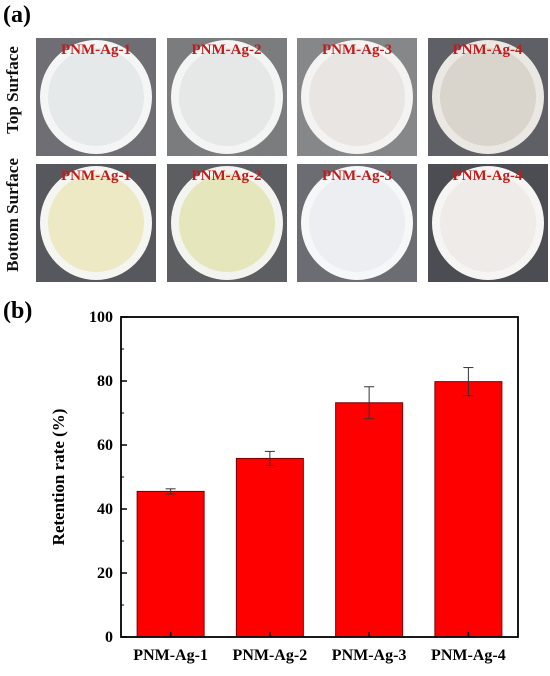 Image resolution: width=550 pixels, height=676 pixels. I want to click on y-axis-label: Retention rate (%), so click(58, 477).